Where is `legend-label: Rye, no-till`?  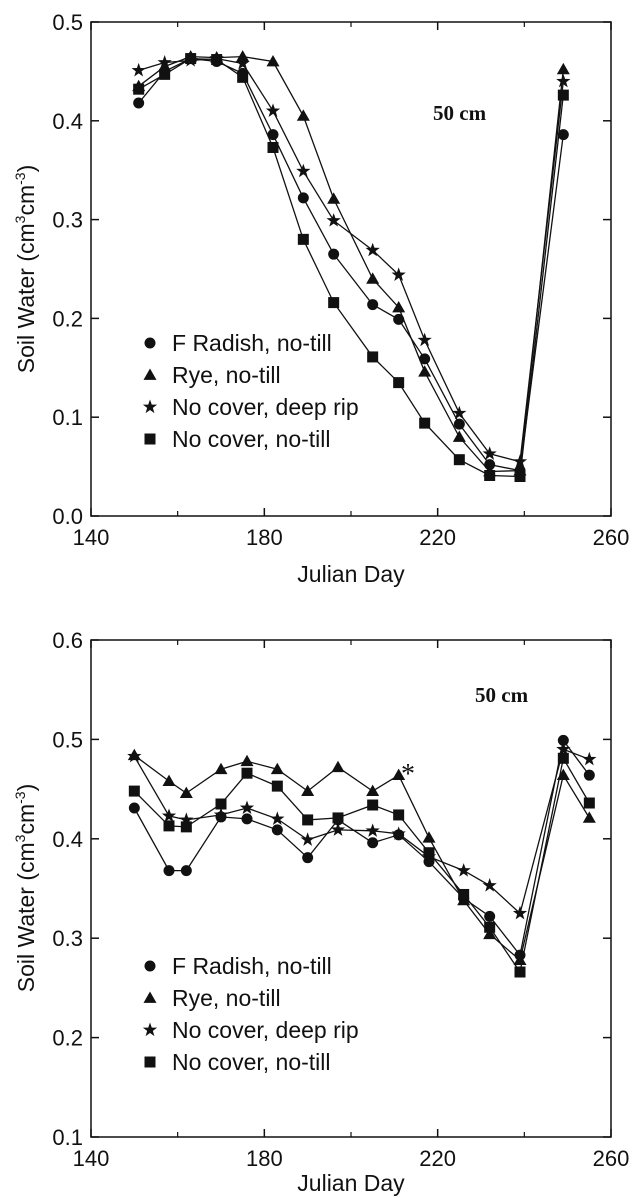
legend-label: Rye, no-till is located at coordinates (226, 375).